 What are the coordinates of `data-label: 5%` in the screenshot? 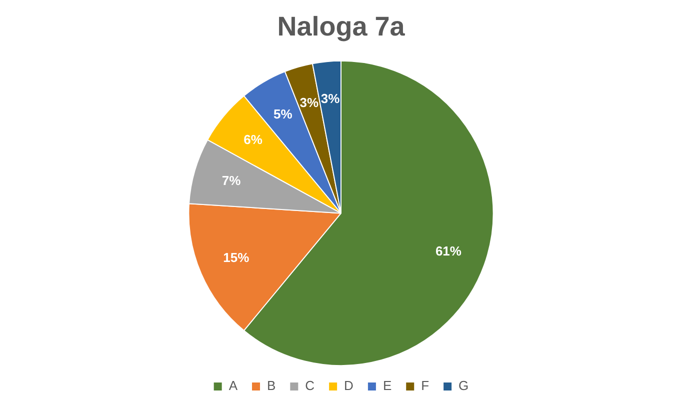 It's located at (283, 114).